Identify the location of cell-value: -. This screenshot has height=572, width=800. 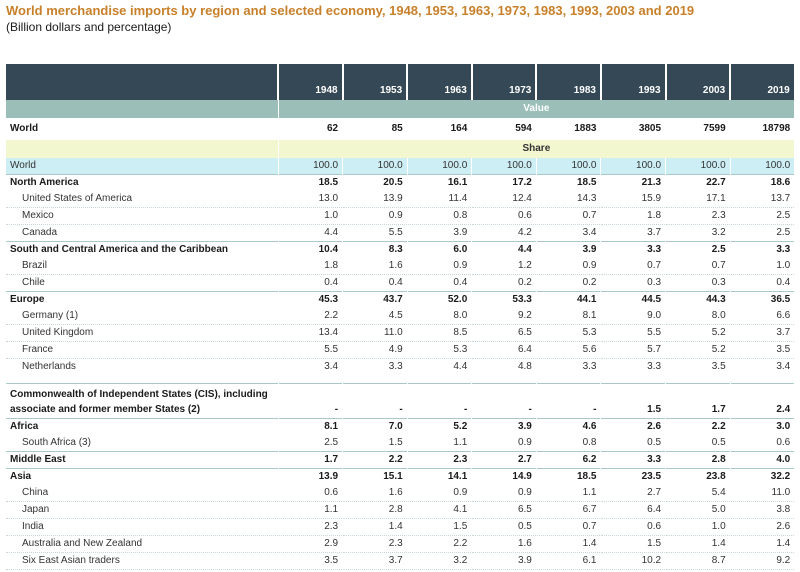
(504, 410).